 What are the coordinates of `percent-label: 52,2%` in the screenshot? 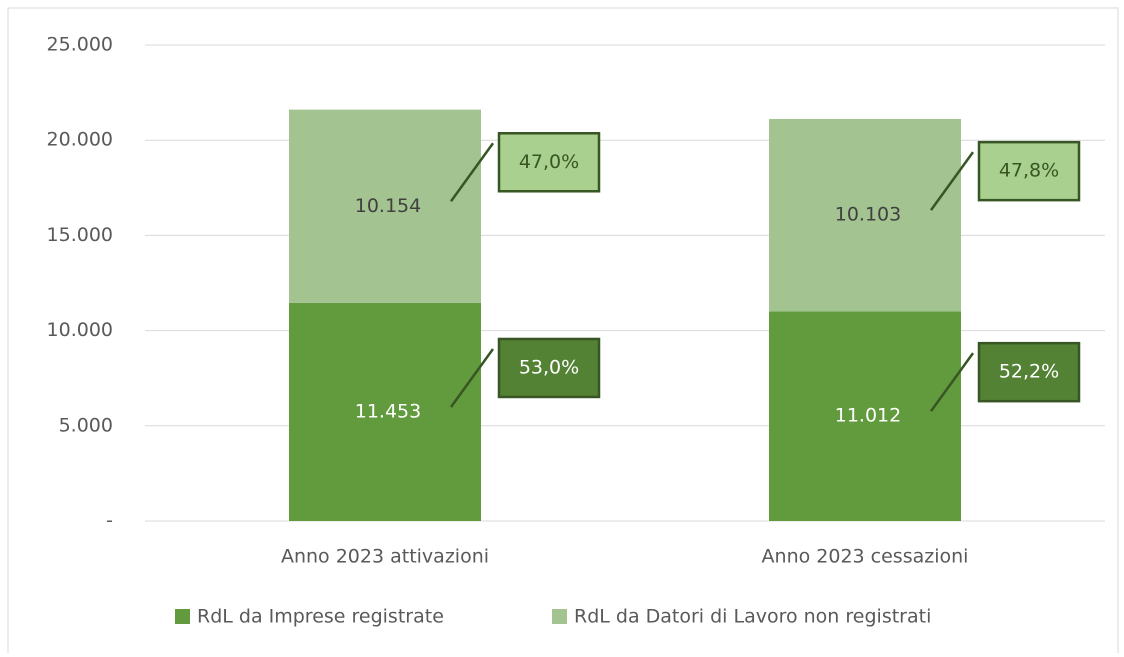 It's located at (1029, 372).